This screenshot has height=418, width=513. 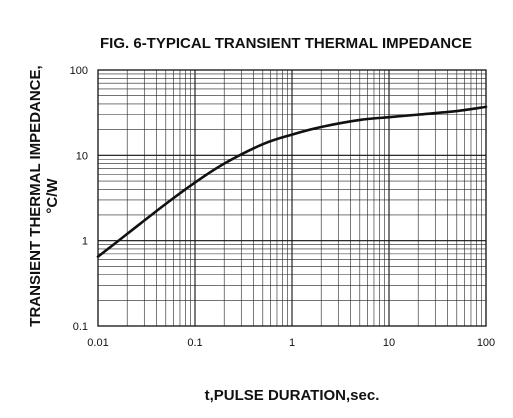 I want to click on x-tick-labels: 0.01 0.1 1 10 100, so click(x=291, y=343).